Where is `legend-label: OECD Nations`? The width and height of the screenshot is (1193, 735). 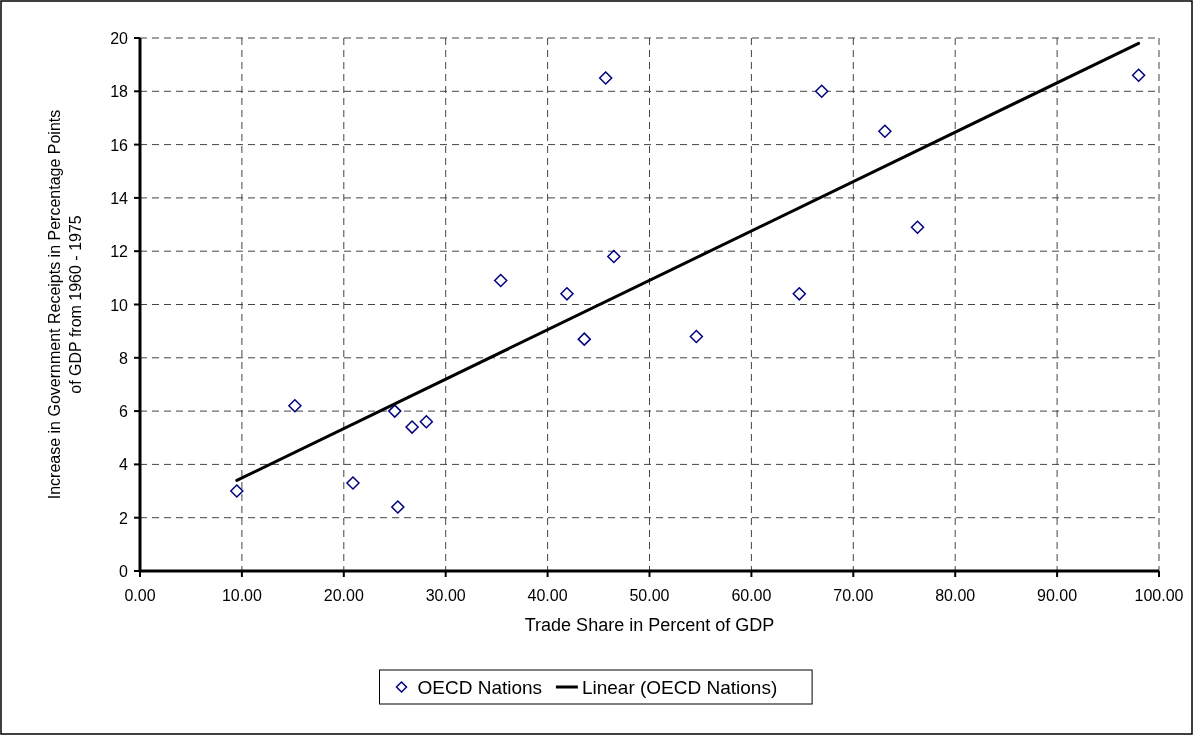 legend-label: OECD Nations is located at coordinates (480, 687).